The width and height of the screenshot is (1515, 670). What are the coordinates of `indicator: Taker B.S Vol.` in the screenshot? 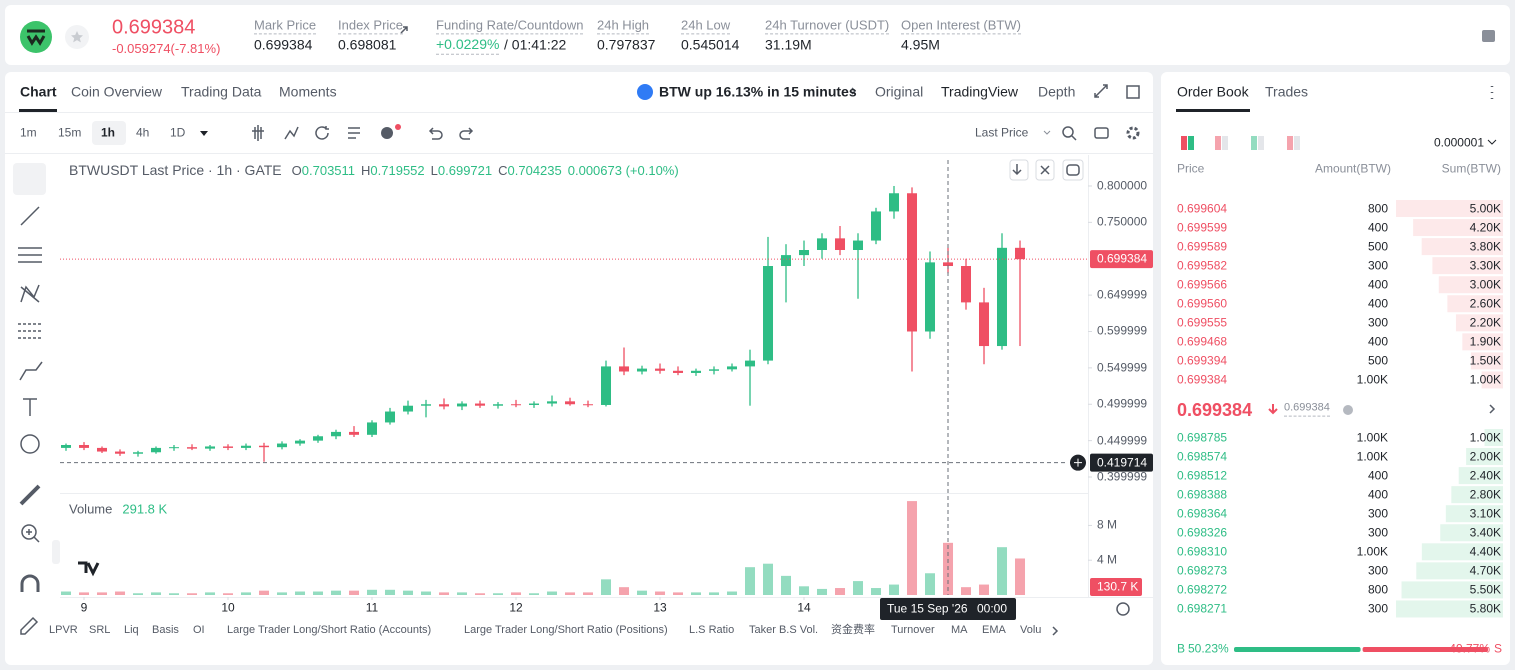 It's located at (784, 630).